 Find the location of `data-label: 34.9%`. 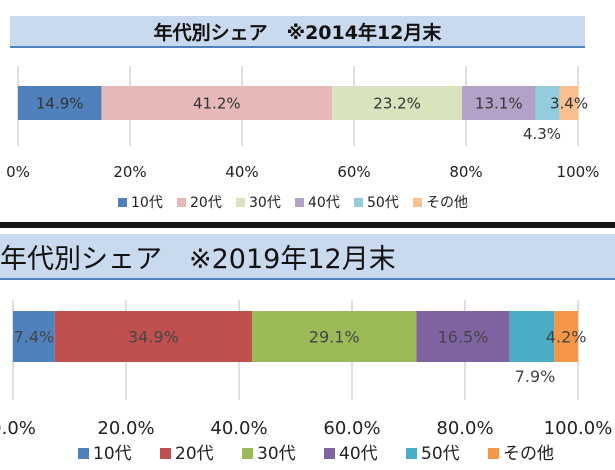

data-label: 34.9% is located at coordinates (153, 336).